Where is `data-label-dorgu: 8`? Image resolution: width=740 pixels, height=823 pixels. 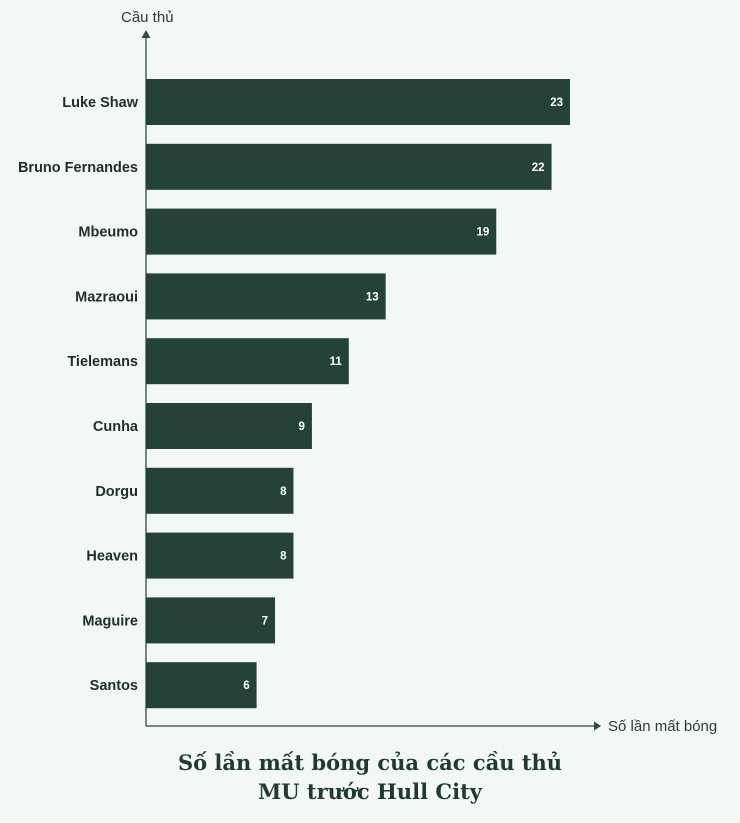 data-label-dorgu: 8 is located at coordinates (283, 492).